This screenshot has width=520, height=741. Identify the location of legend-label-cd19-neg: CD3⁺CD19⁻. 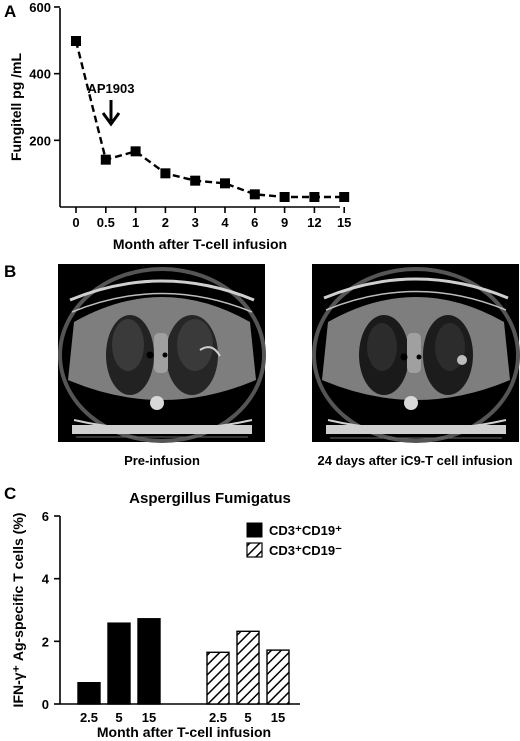
(305, 550).